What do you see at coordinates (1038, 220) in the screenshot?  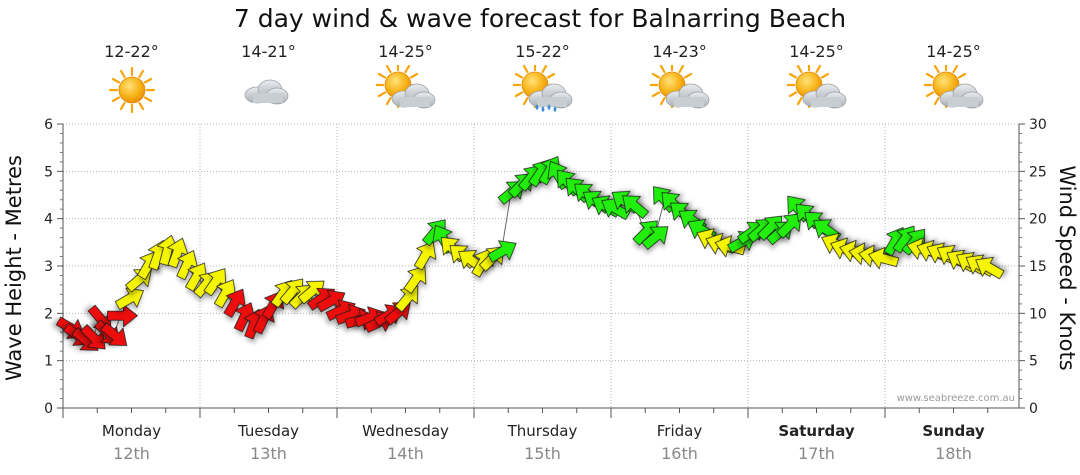 I see `y-tick-label-right: 20` at bounding box center [1038, 220].